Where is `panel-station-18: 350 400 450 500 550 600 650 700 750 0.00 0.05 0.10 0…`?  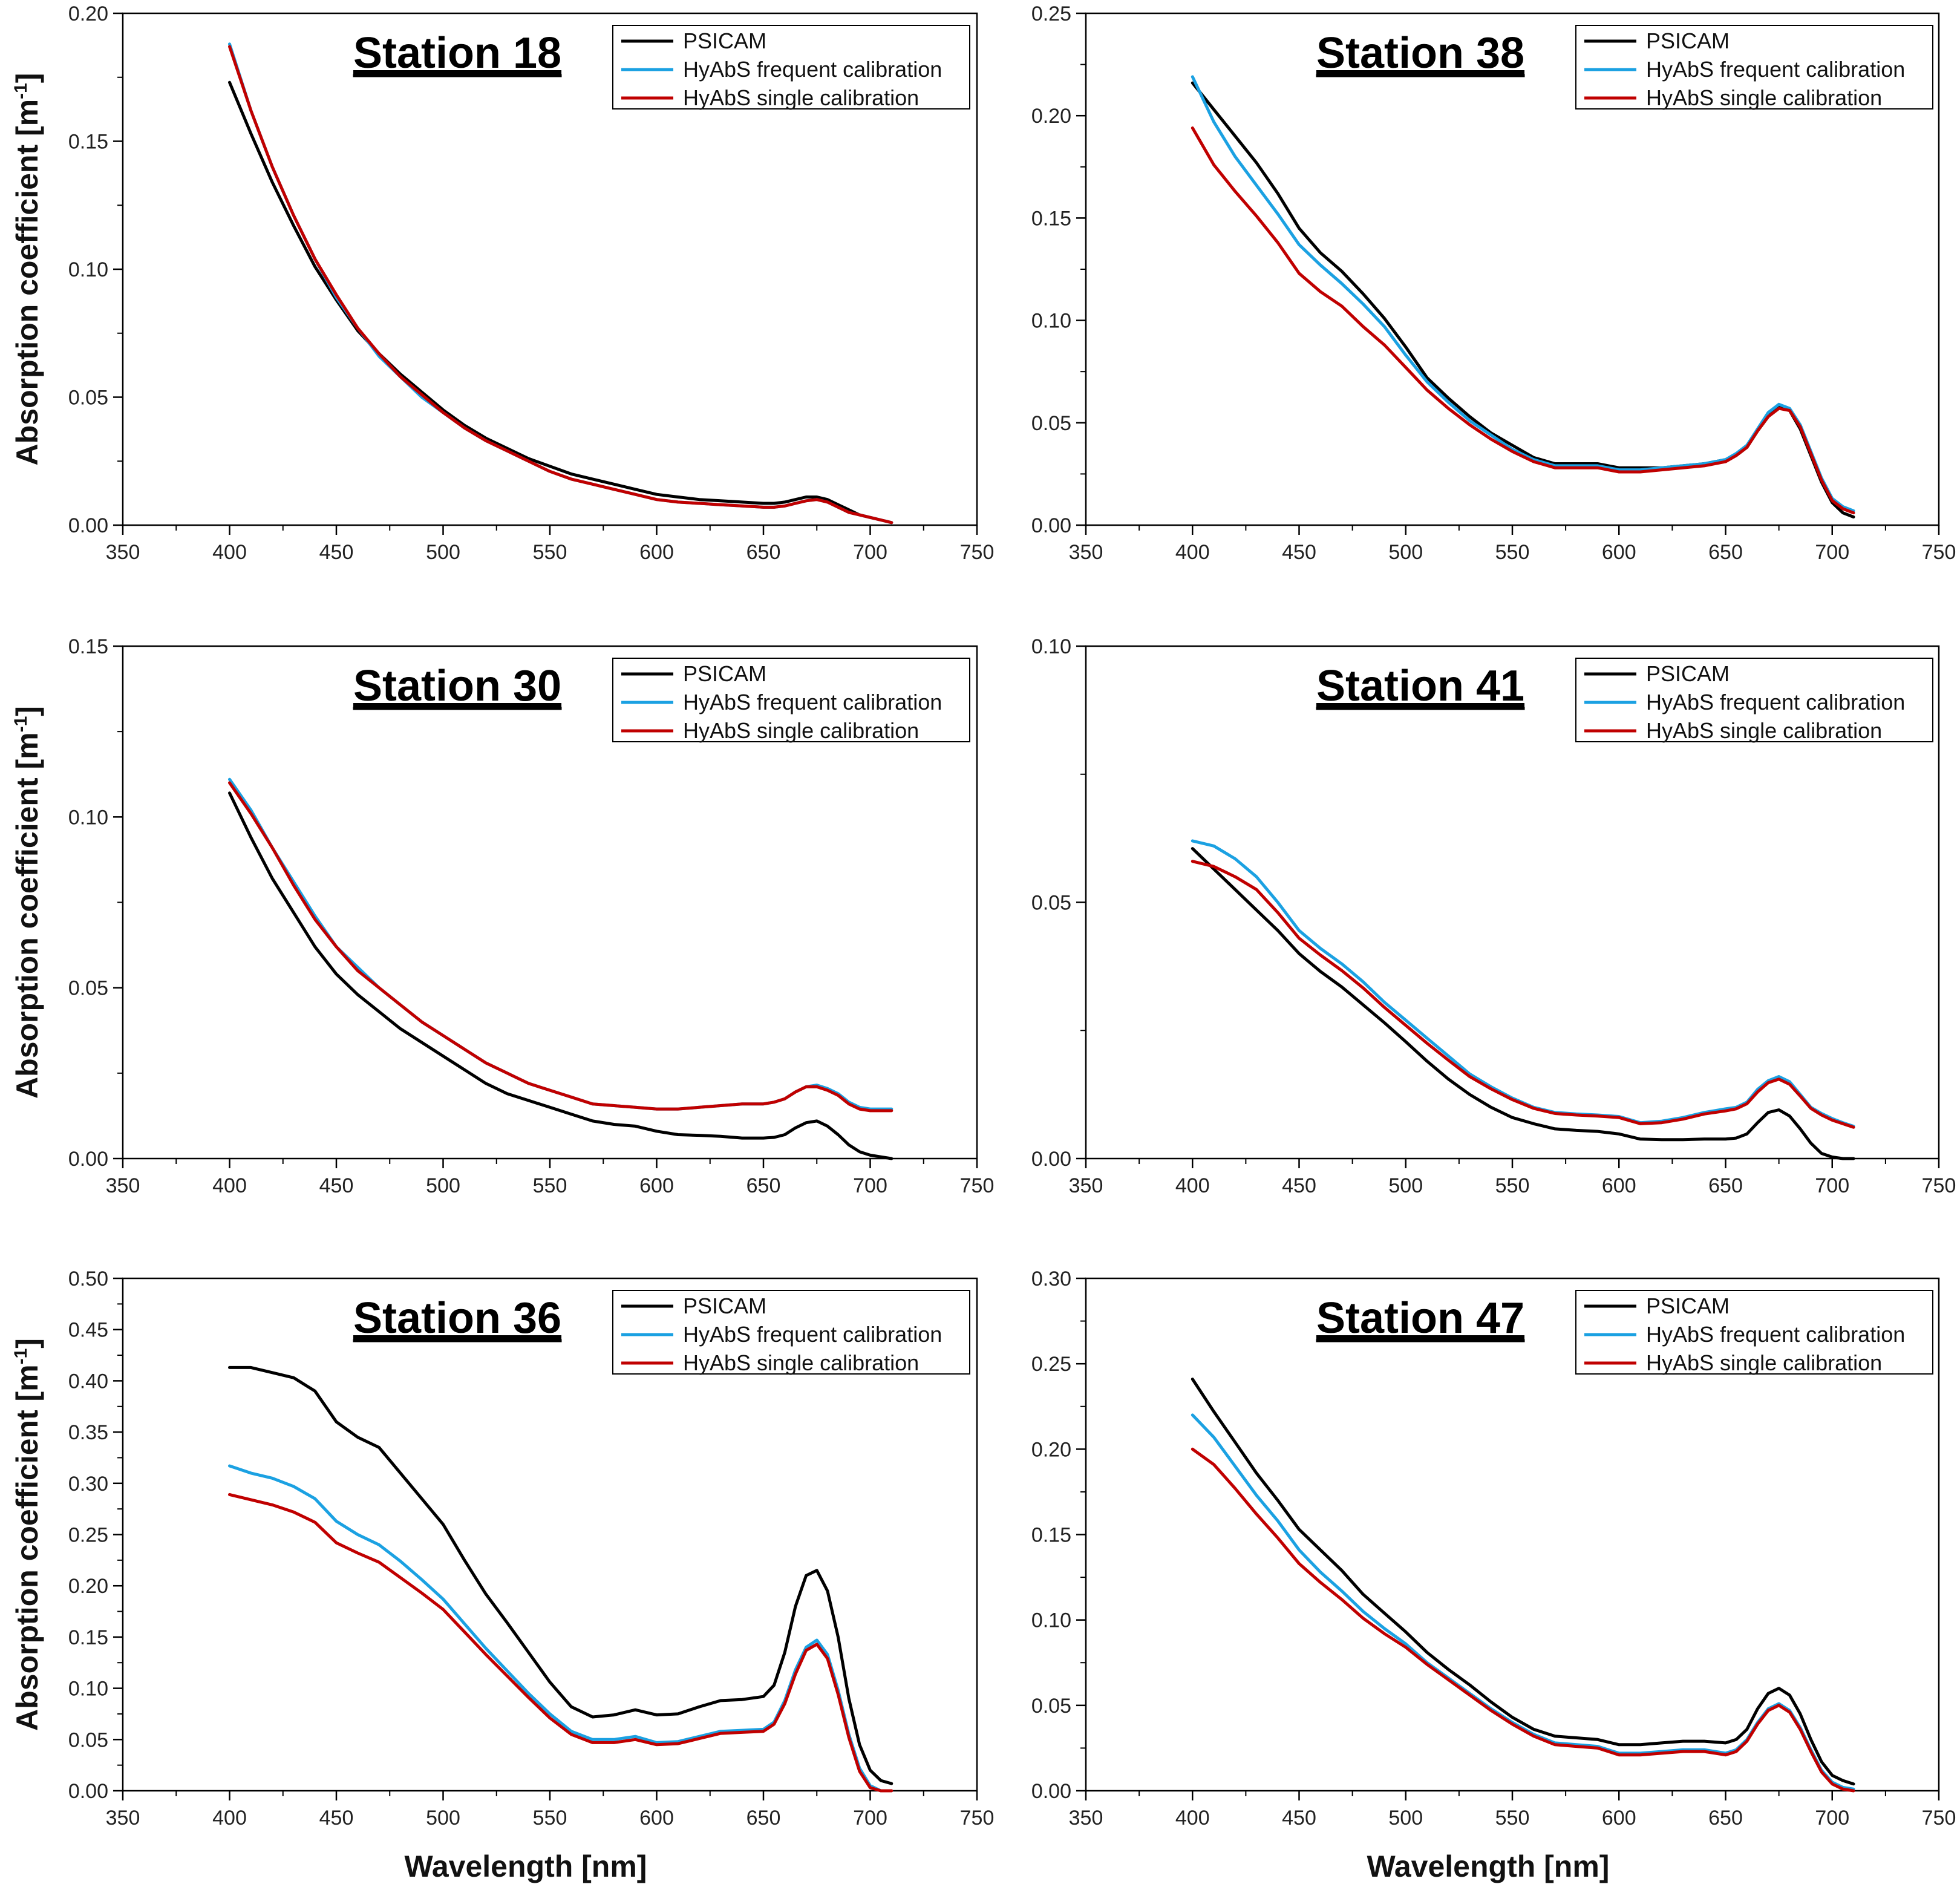
panel-station-18: 350 400 450 500 550 600 650 700 750 0.00 0.05 0.10 0… is located at coordinates (502, 283).